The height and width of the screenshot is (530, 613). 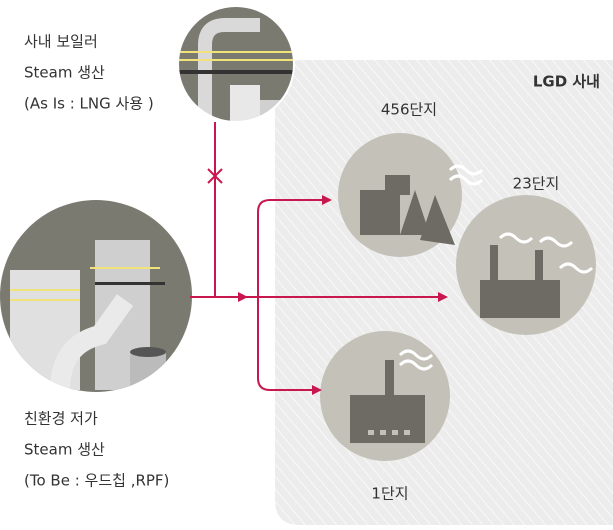 What do you see at coordinates (411, 195) in the screenshot?
I see `node-456-icon` at bounding box center [411, 195].